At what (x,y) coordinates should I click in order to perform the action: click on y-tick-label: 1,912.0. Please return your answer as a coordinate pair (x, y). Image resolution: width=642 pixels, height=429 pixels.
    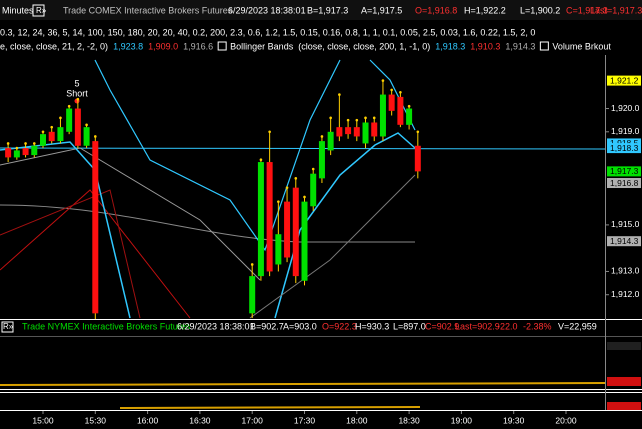
    Looking at the image, I should click on (625, 294).